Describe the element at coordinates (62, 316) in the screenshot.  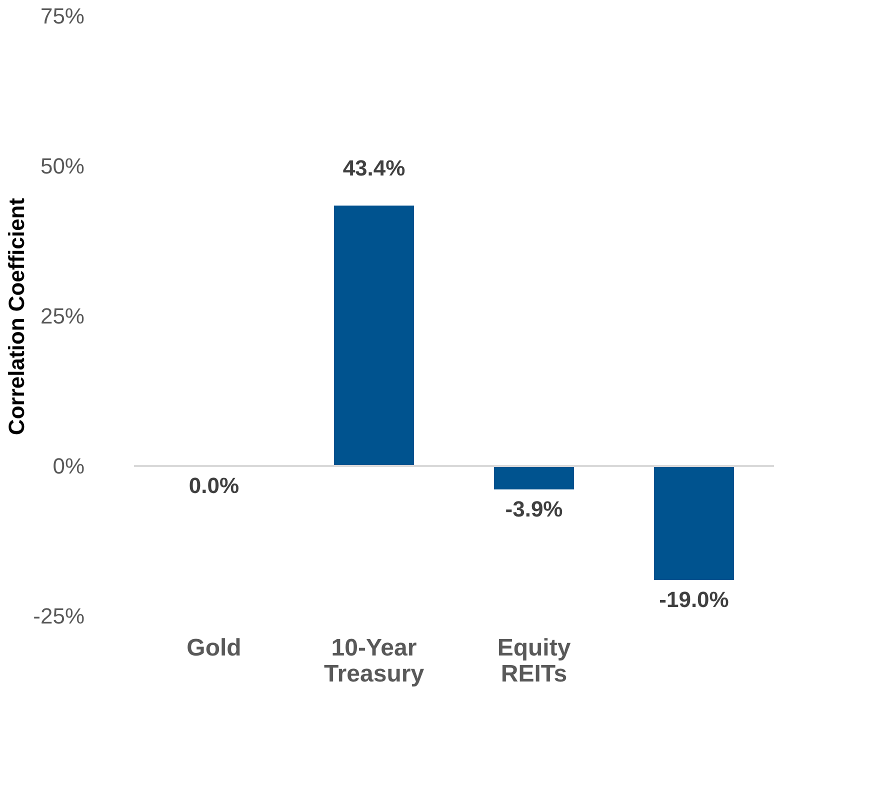
I see `y-tick-label: 25%` at that location.